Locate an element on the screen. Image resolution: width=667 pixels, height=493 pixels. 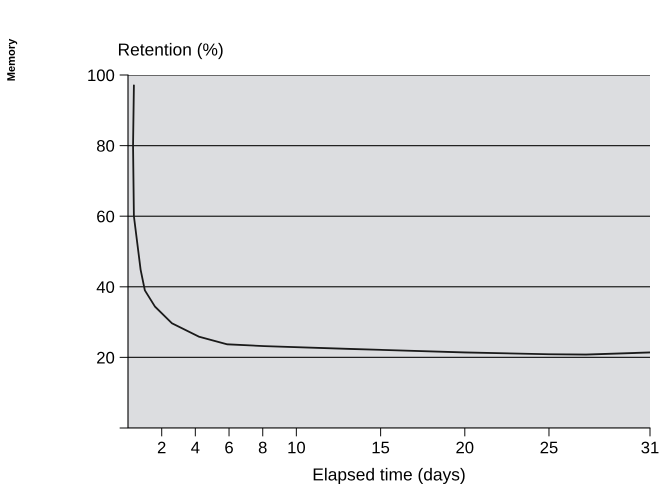
x-tick-label: 15 is located at coordinates (381, 448).